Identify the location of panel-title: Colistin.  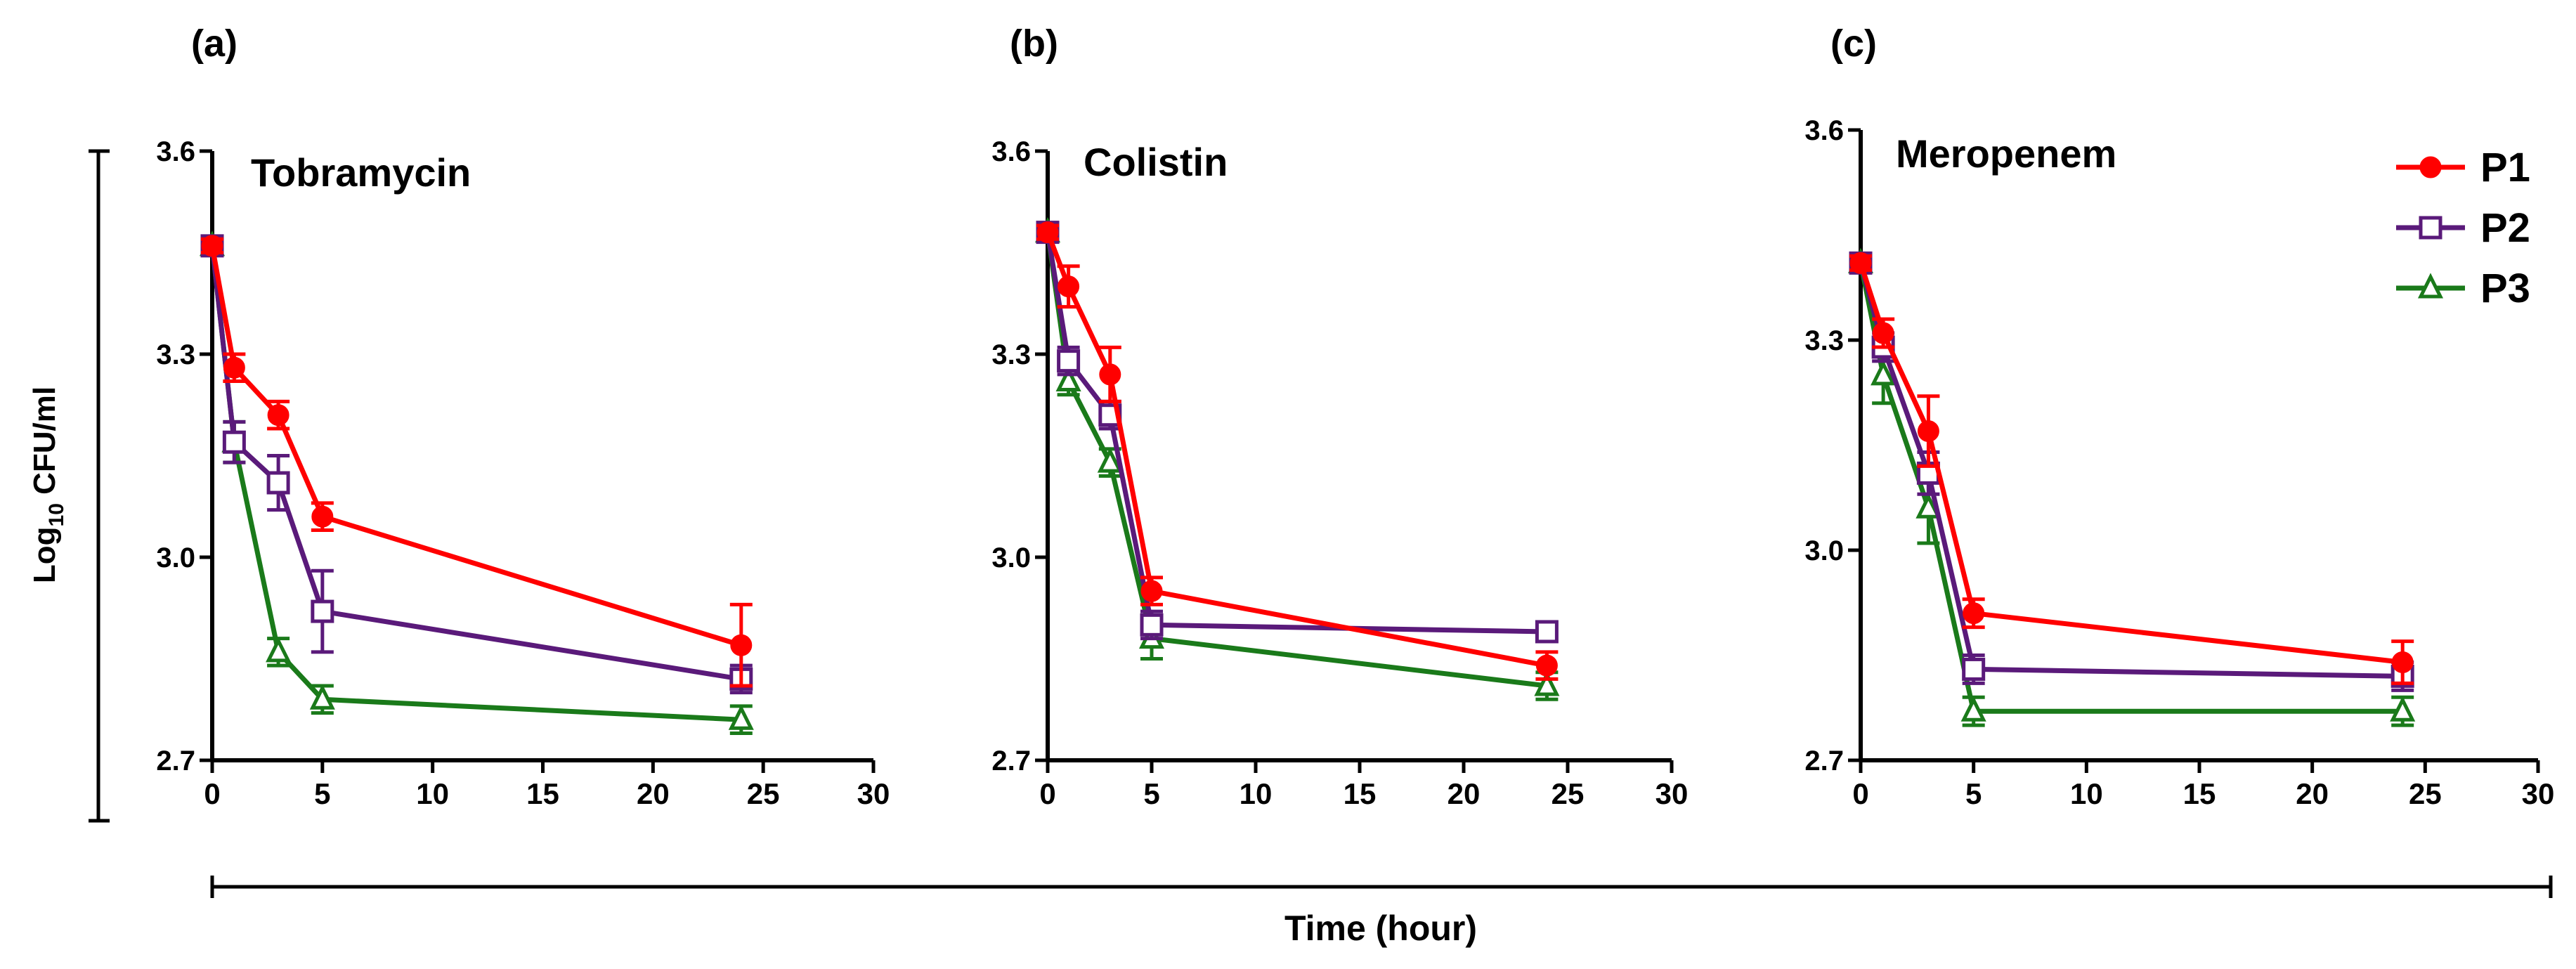
(1156, 162).